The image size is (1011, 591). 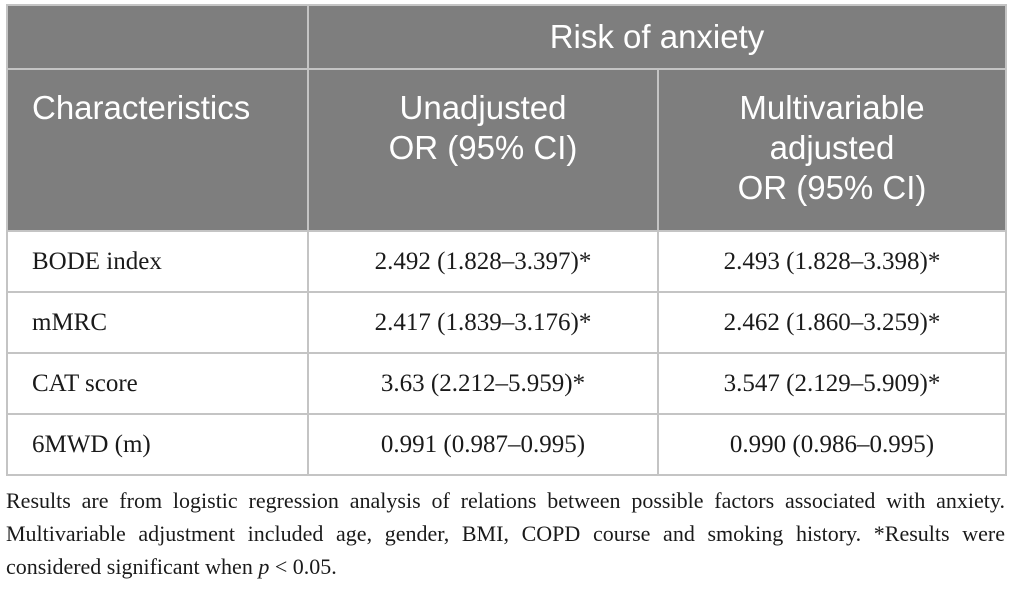 What do you see at coordinates (832, 322) in the screenshot?
I see `adjusted-value: 2.462 (1.860–3.259)*` at bounding box center [832, 322].